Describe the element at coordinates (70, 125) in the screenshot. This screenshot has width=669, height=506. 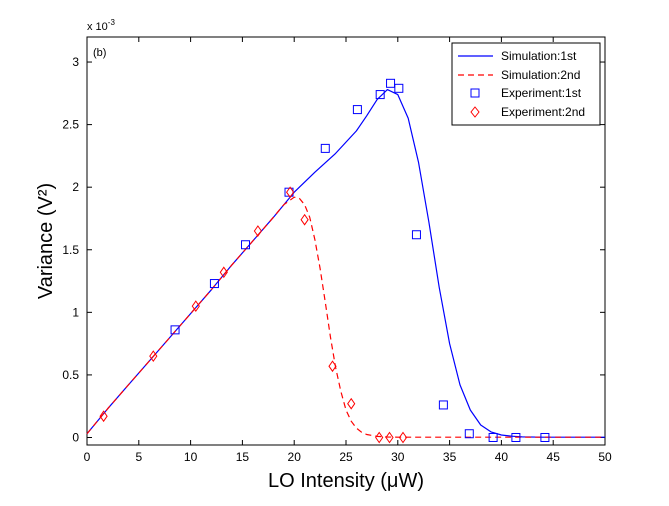
I see `y-tick-label: 2.5` at that location.